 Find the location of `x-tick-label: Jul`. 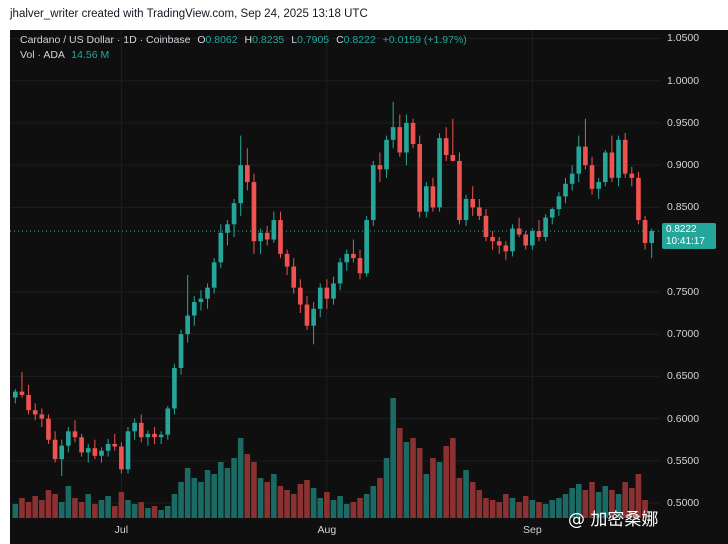

x-tick-label: Jul is located at coordinates (121, 530).